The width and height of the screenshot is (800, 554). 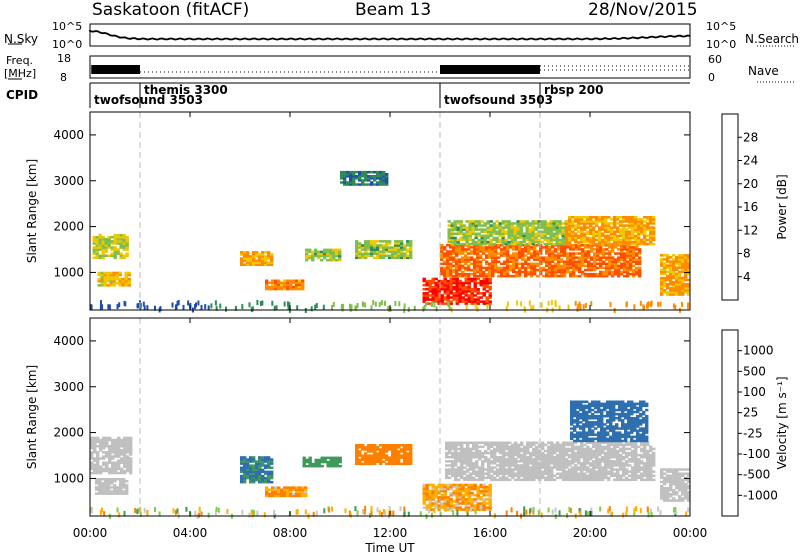 I want to click on y-tick-label: 1000, so click(x=68, y=272).